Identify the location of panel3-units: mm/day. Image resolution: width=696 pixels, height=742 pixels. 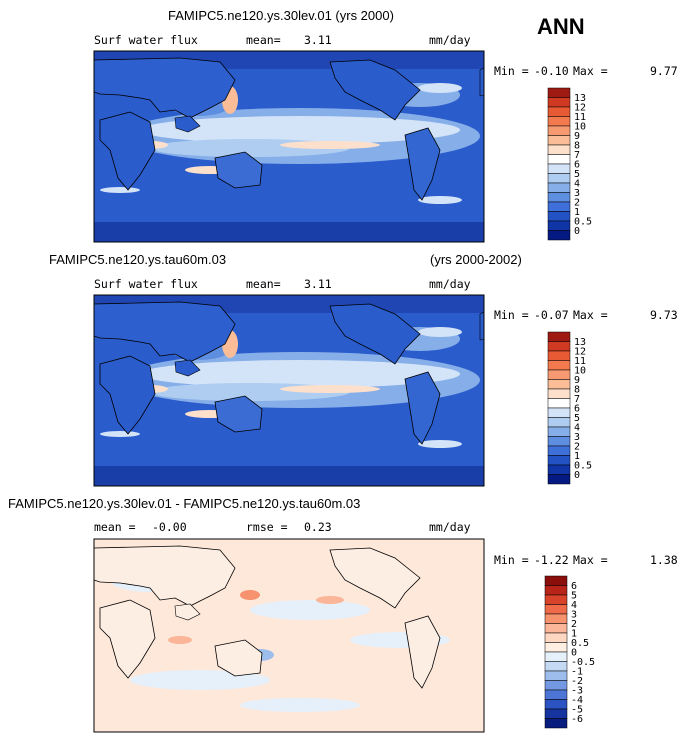
(450, 527).